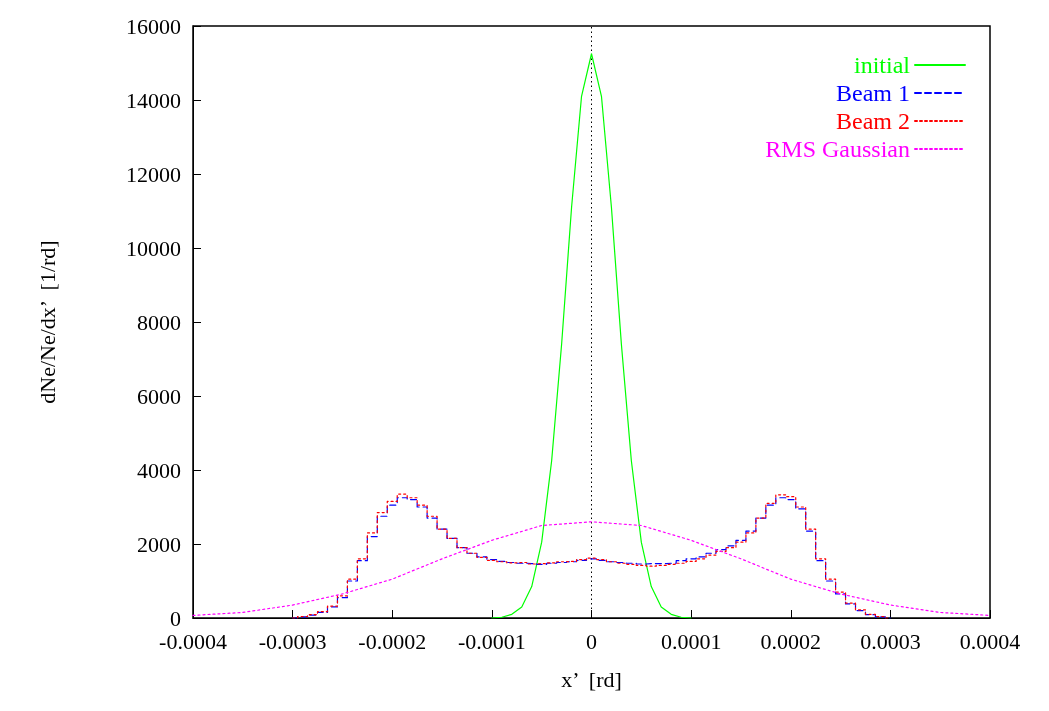 The image size is (1049, 711). I want to click on y-axis-title: dNe/Ne/dx’ [1/rd], so click(47, 322).